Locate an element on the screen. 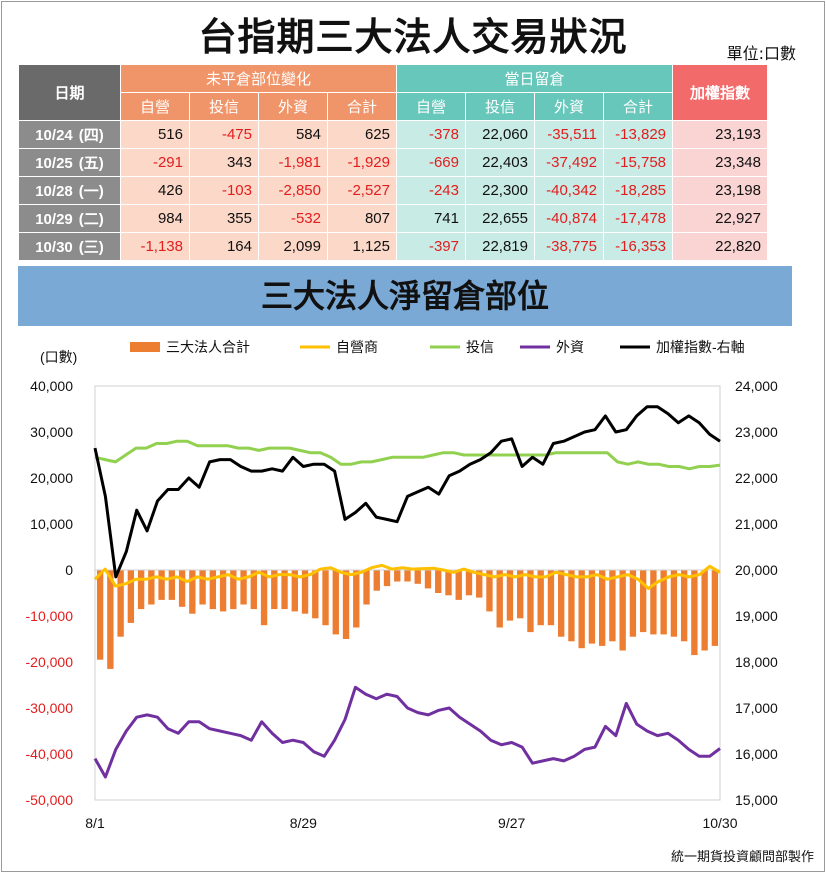 The width and height of the screenshot is (826, 873). y2-tick-label: 17,000 is located at coordinates (756, 708).